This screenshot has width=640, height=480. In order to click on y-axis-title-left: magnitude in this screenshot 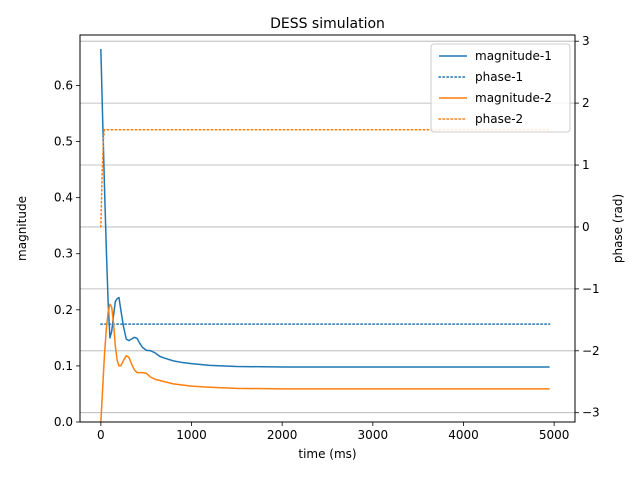, I will do `click(22, 228)`.